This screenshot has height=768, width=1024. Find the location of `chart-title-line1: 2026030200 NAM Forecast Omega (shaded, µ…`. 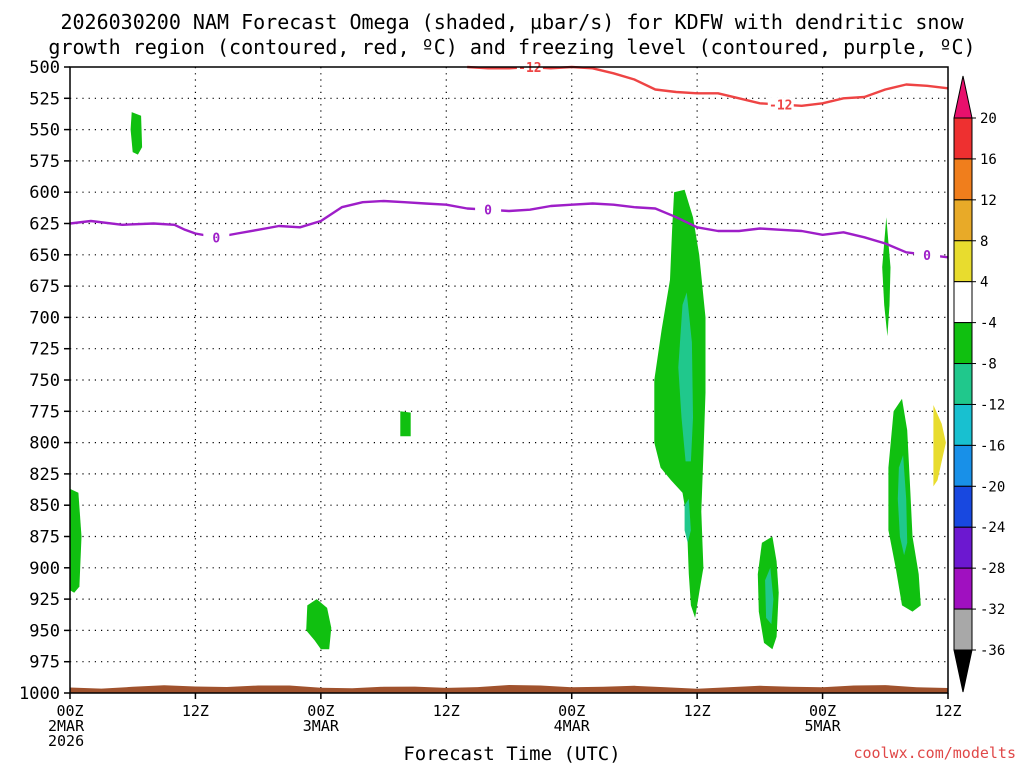

chart-title-line1: 2026030200 NAM Forecast Omega (shaded, µ… is located at coordinates (512, 22).